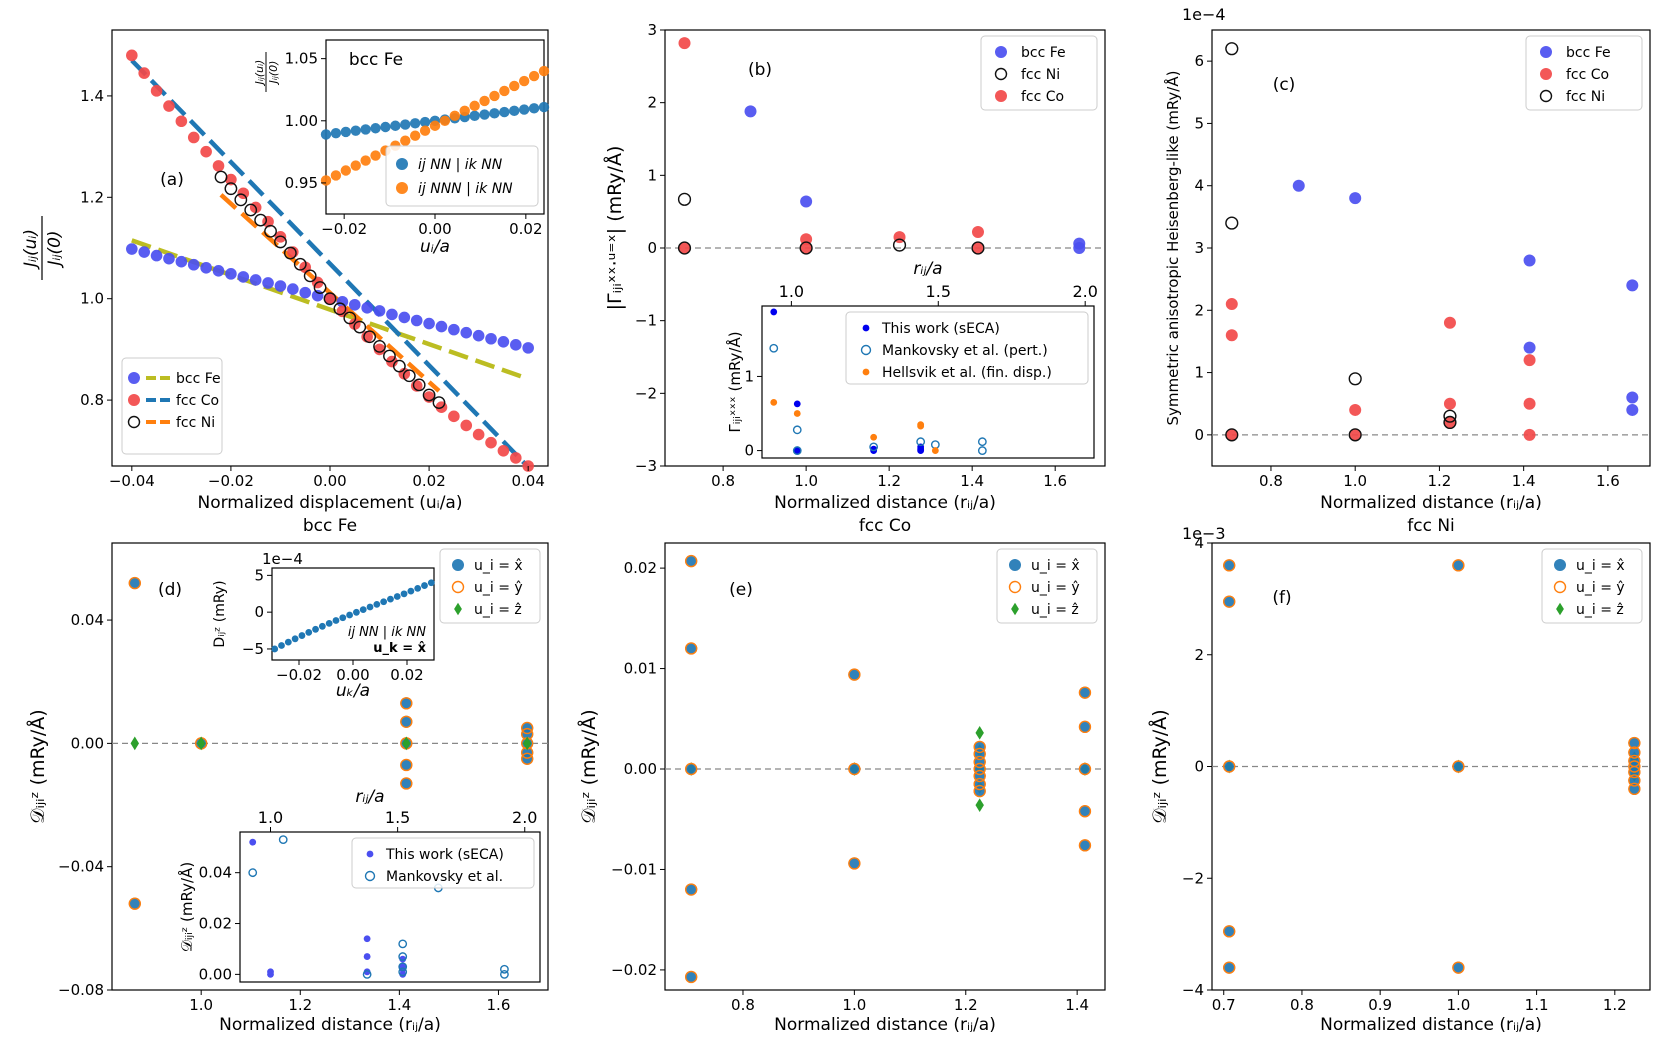 Image resolution: width=1661 pixels, height=1057 pixels. What do you see at coordinates (198, 379) in the screenshot?
I see `legend-label: bcc Fe` at bounding box center [198, 379].